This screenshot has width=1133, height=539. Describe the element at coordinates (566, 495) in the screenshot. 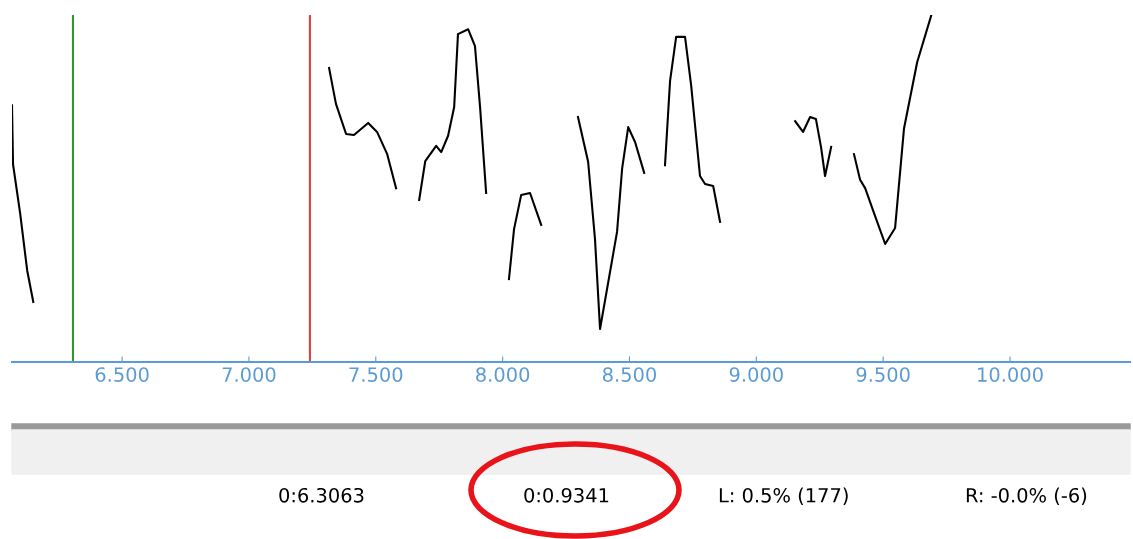

I see `text: 0:0.9341` at that location.